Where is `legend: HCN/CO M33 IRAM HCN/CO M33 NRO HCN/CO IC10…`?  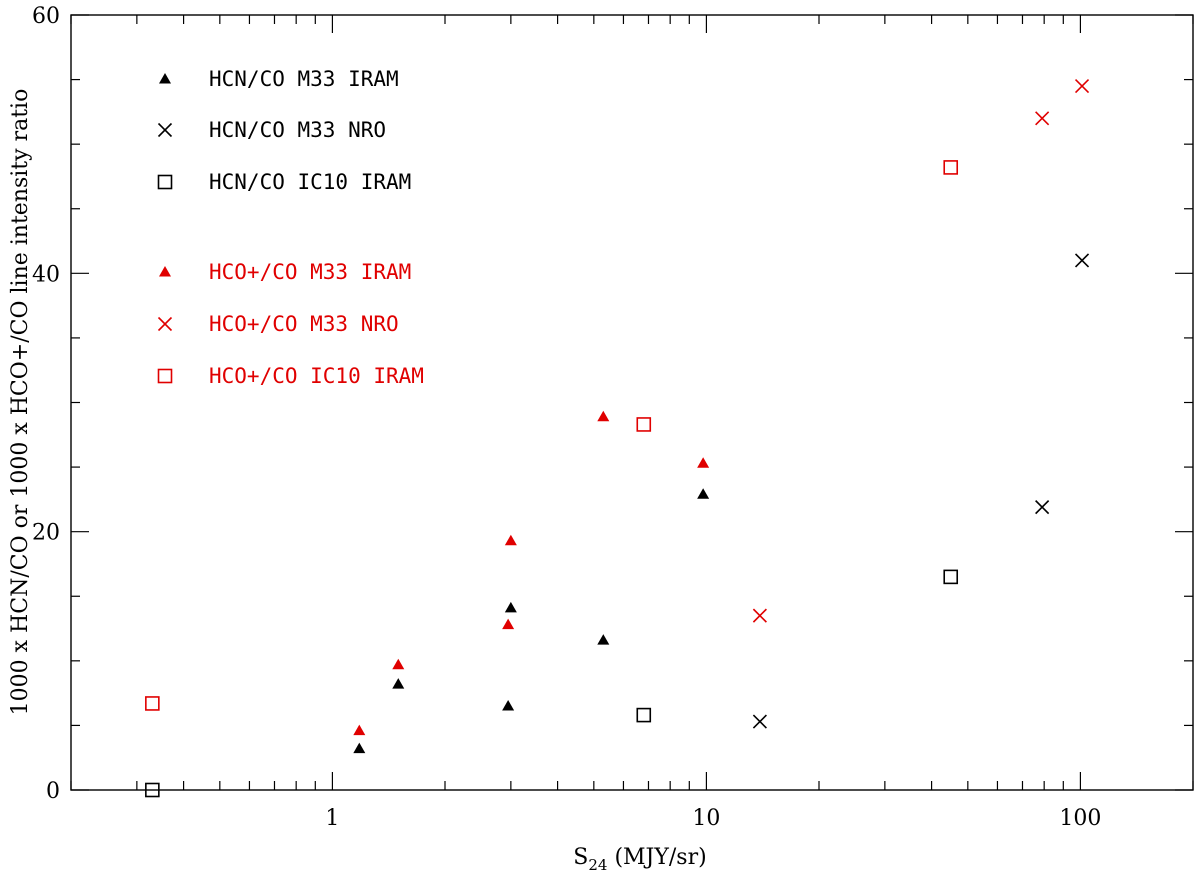 legend: HCN/CO M33 IRAM HCN/CO M33 NRO HCN/CO IC10… is located at coordinates (290, 227).